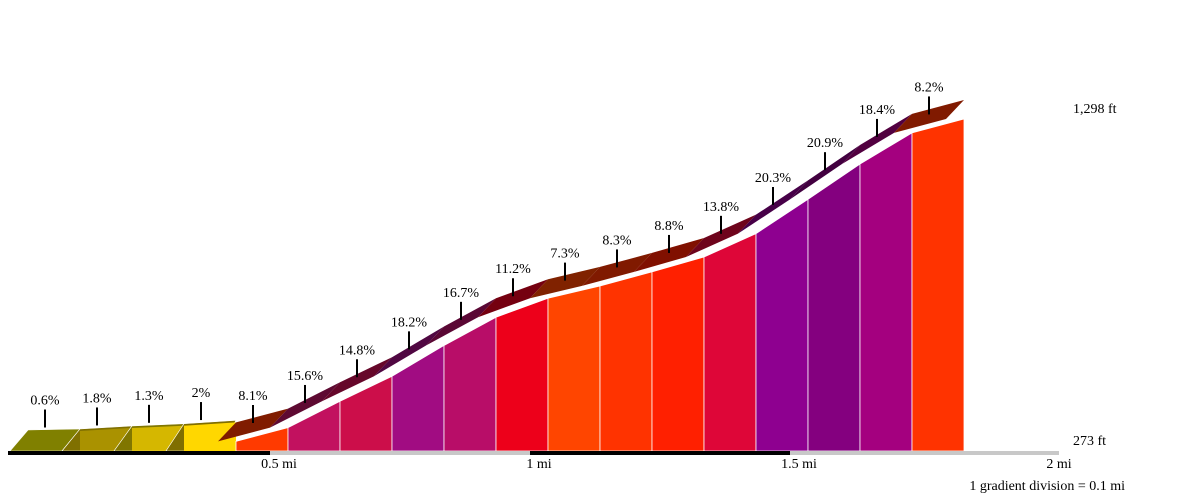 The width and height of the screenshot is (1200, 500). I want to click on gradient-label: 20.3%, so click(773, 178).